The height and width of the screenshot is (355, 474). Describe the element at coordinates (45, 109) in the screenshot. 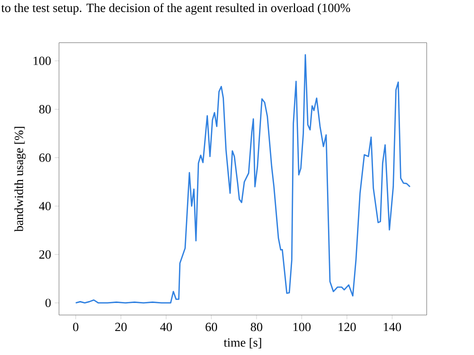

I see `y-tick-label: 80` at that location.